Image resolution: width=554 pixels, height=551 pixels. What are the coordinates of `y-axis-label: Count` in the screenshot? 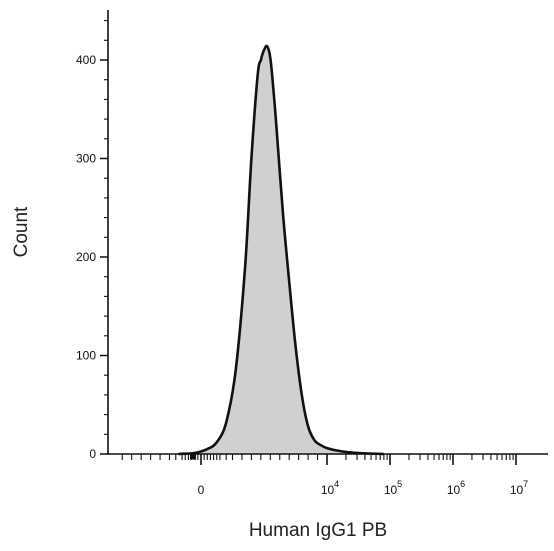 It's located at (21, 231).